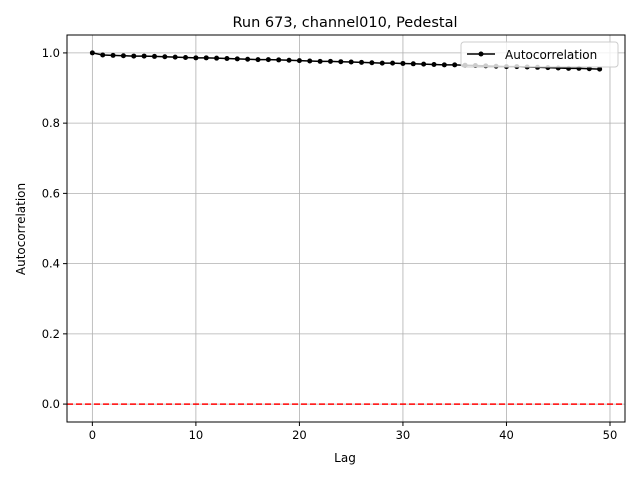 The width and height of the screenshot is (640, 484). I want to click on y-tick-label: 0.4, so click(51, 264).